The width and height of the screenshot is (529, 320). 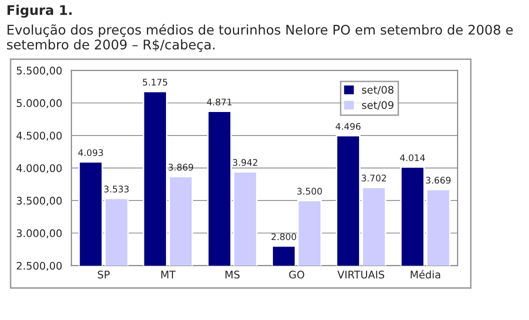 I want to click on x-tick-label: MT, so click(x=168, y=274).